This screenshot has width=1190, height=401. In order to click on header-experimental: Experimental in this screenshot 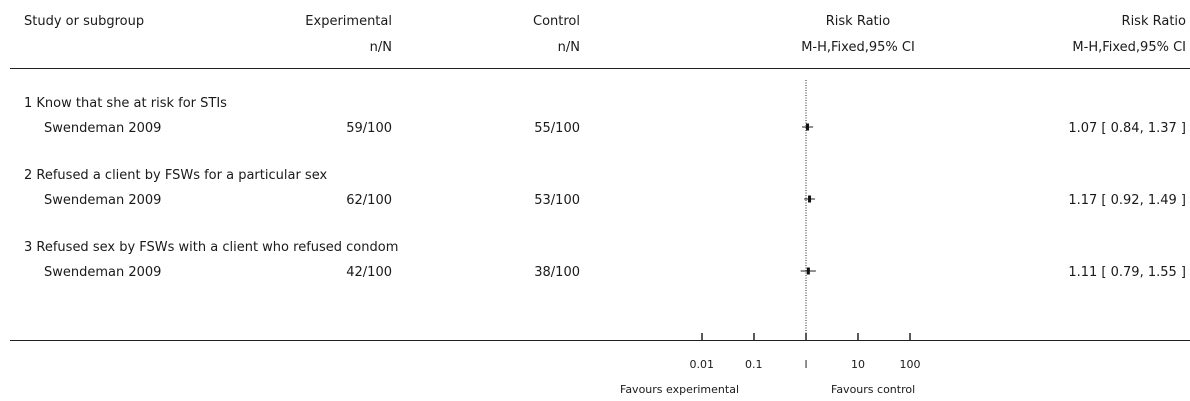, I will do `click(348, 21)`.